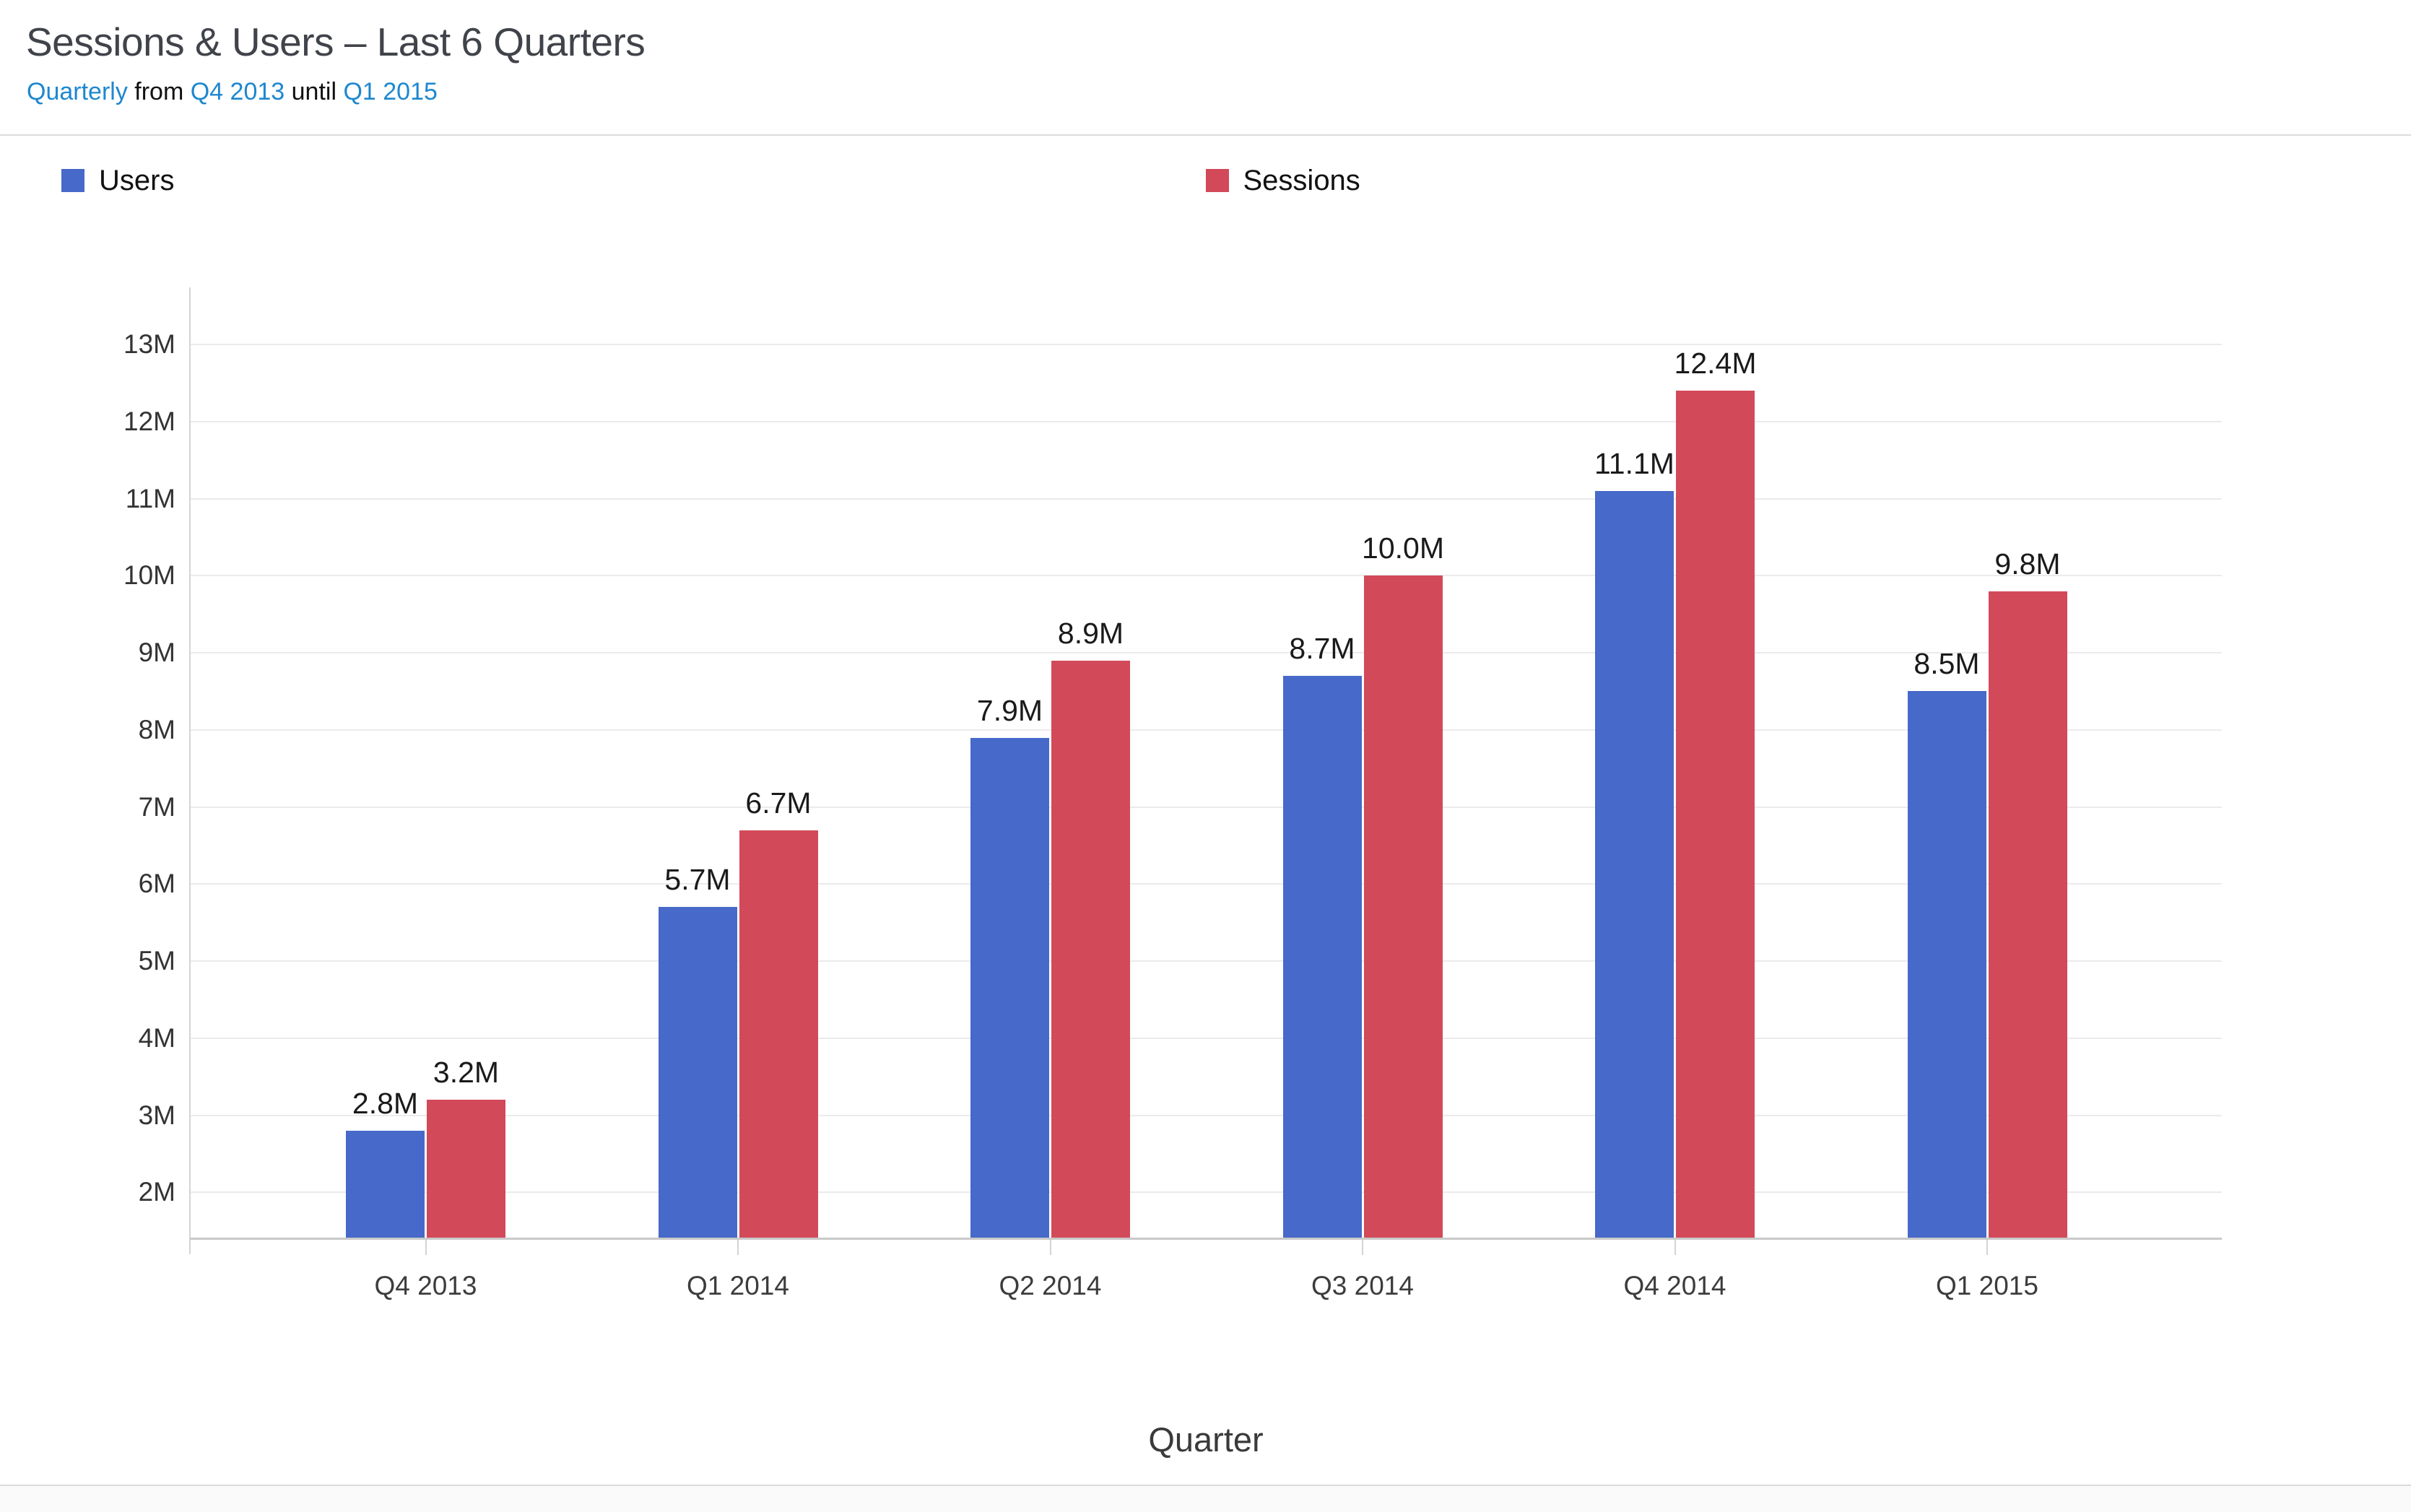 The height and width of the screenshot is (1512, 2411). What do you see at coordinates (1675, 1285) in the screenshot?
I see `x-axis-label-q4-2014: Q4 2014` at bounding box center [1675, 1285].